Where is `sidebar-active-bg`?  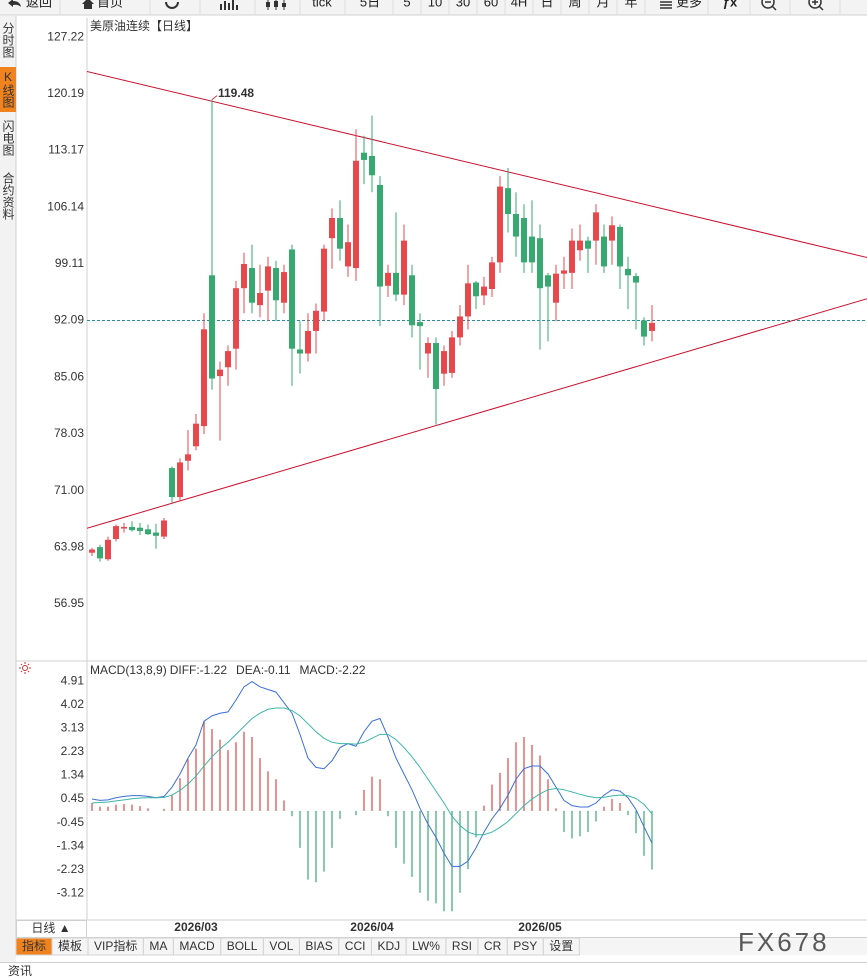
sidebar-active-bg is located at coordinates (8, 89).